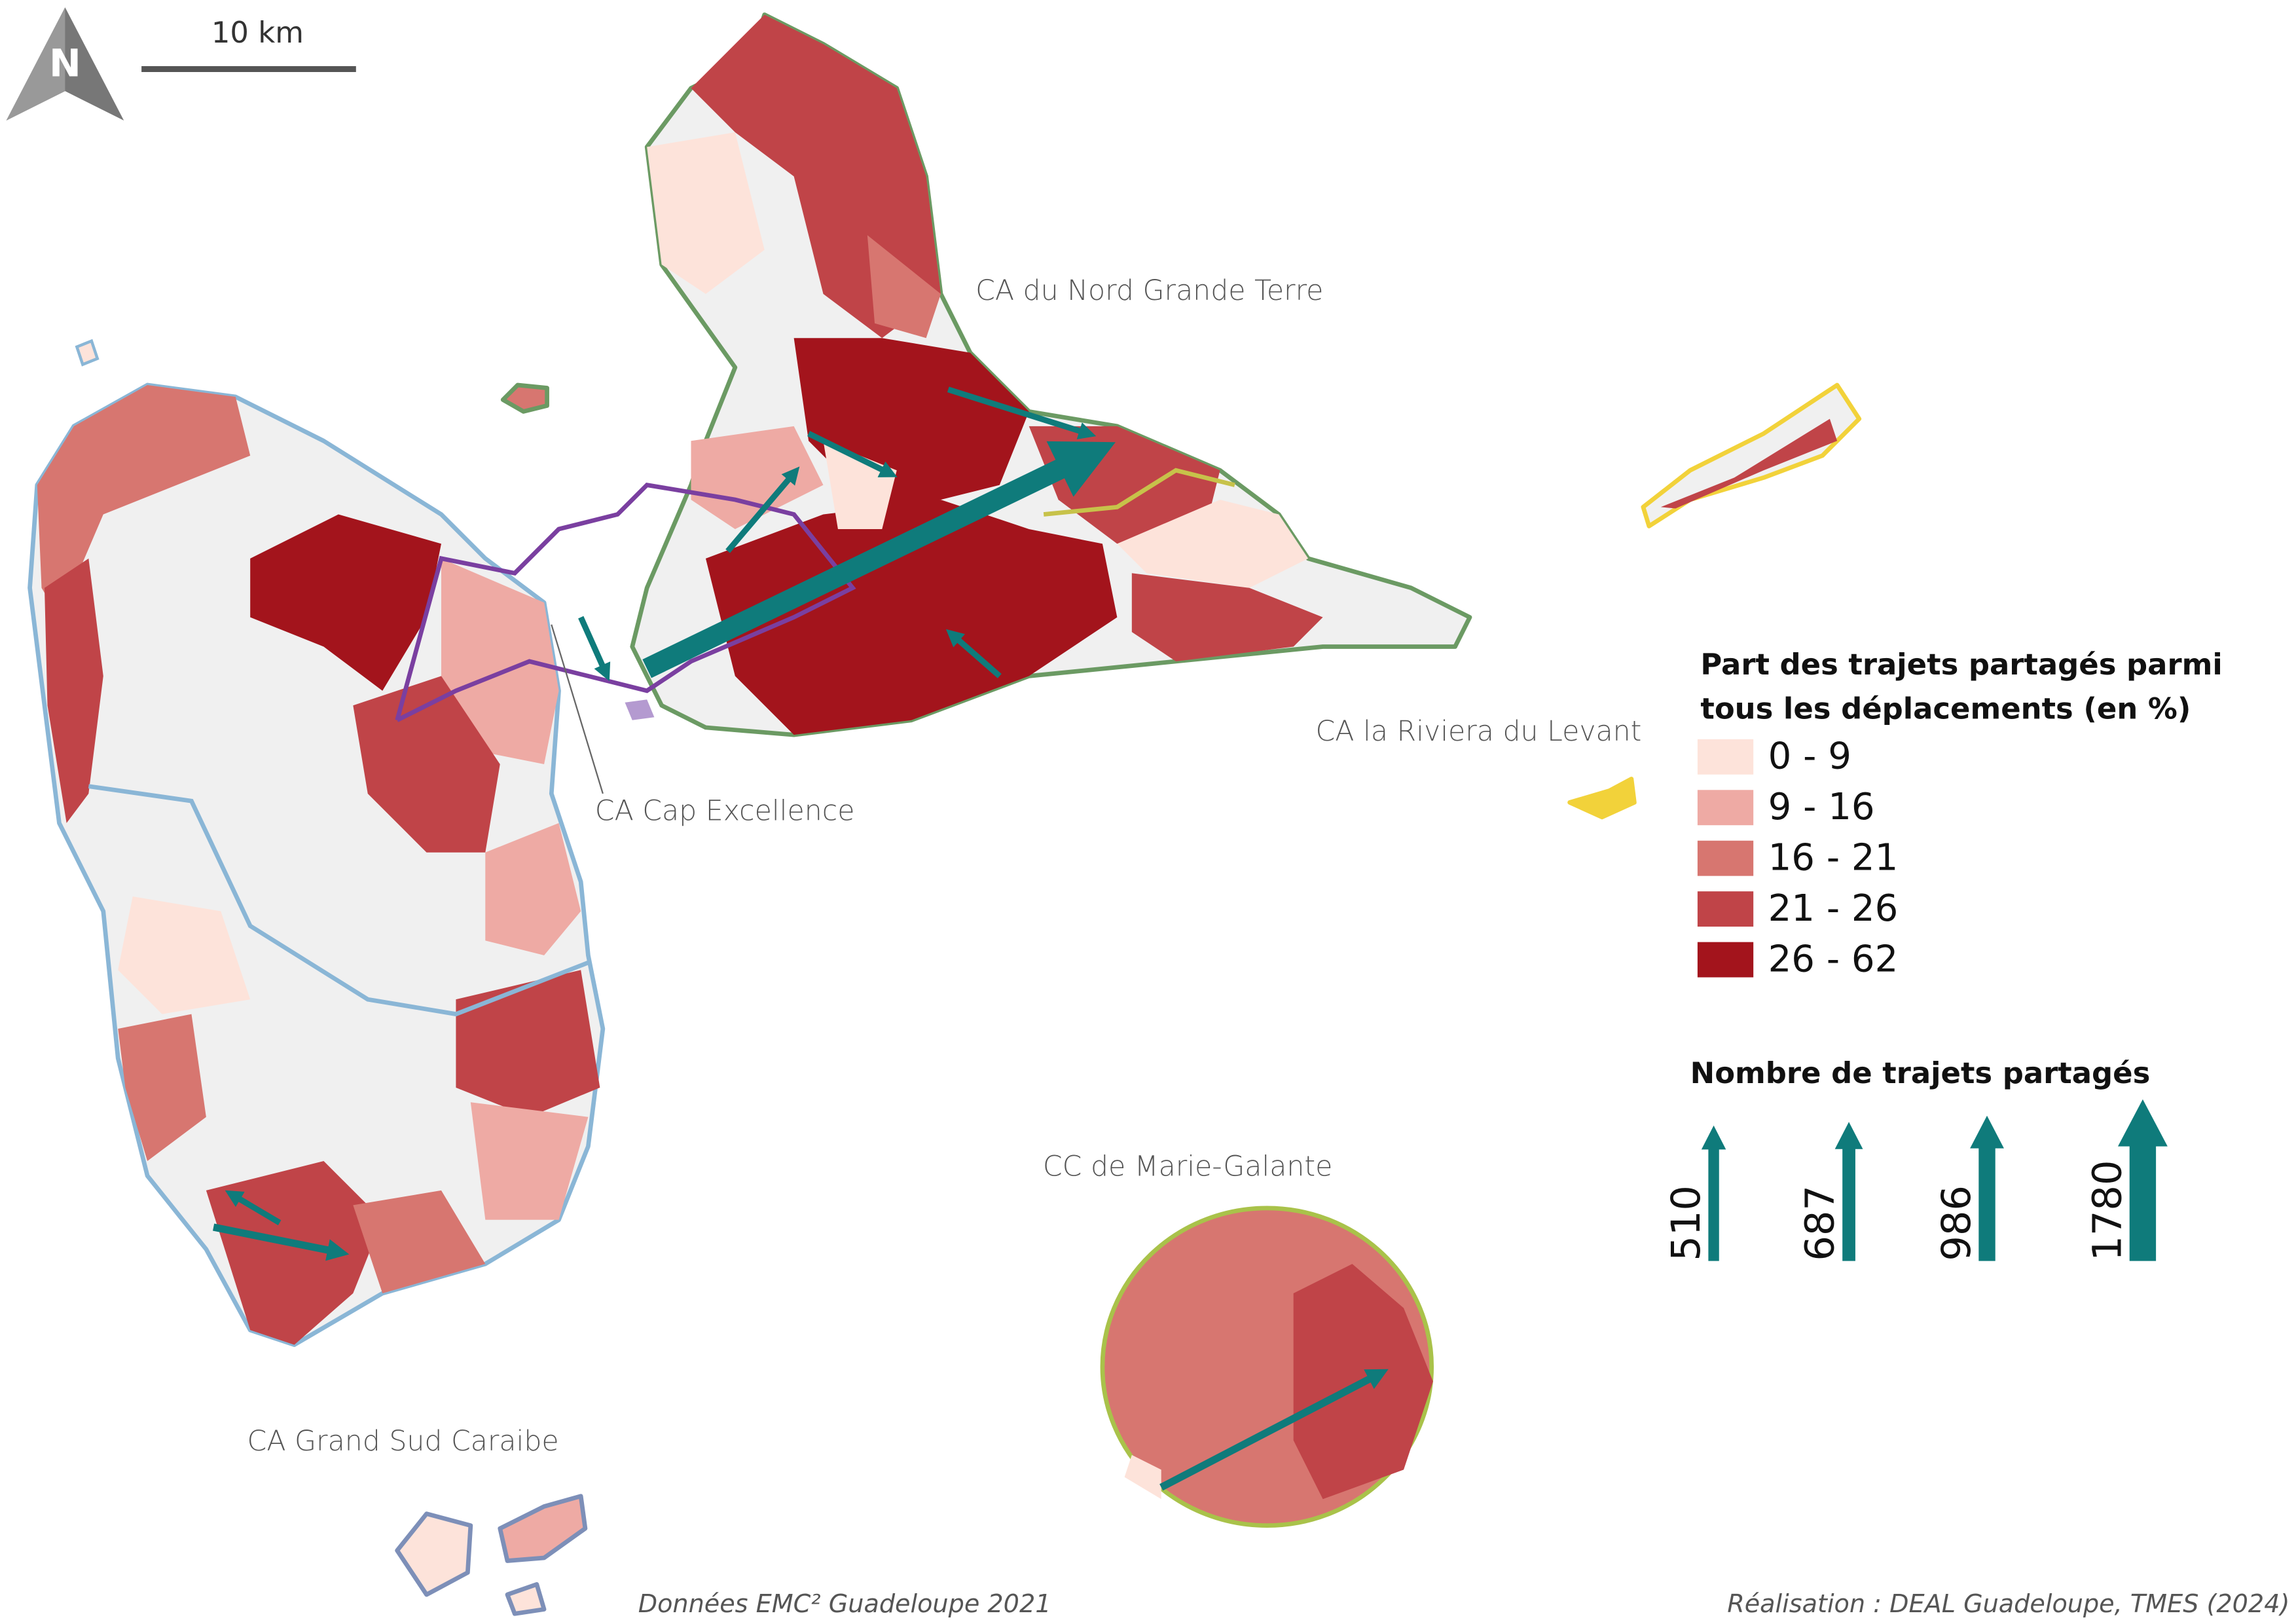 This screenshot has height=1624, width=2296. What do you see at coordinates (1833, 908) in the screenshot?
I see `legend-label: 21 - 26` at bounding box center [1833, 908].